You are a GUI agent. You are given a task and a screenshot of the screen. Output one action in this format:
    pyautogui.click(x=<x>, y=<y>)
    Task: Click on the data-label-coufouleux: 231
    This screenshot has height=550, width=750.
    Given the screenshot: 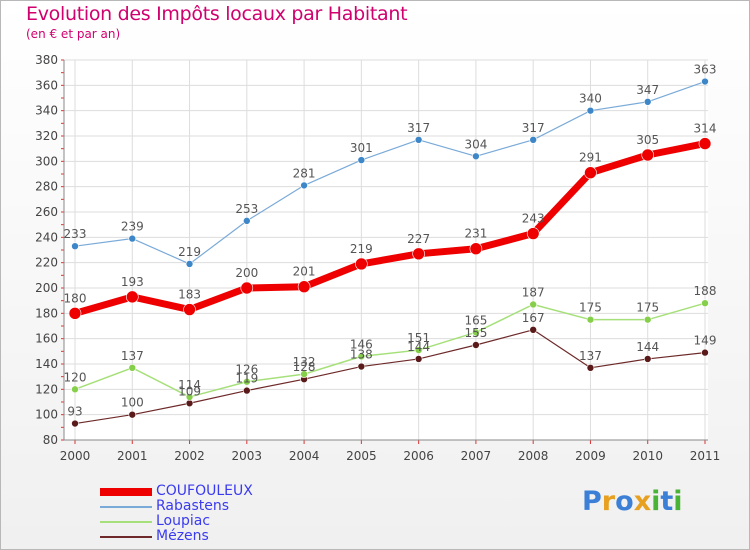 What is the action you would take?
    pyautogui.click(x=475, y=234)
    